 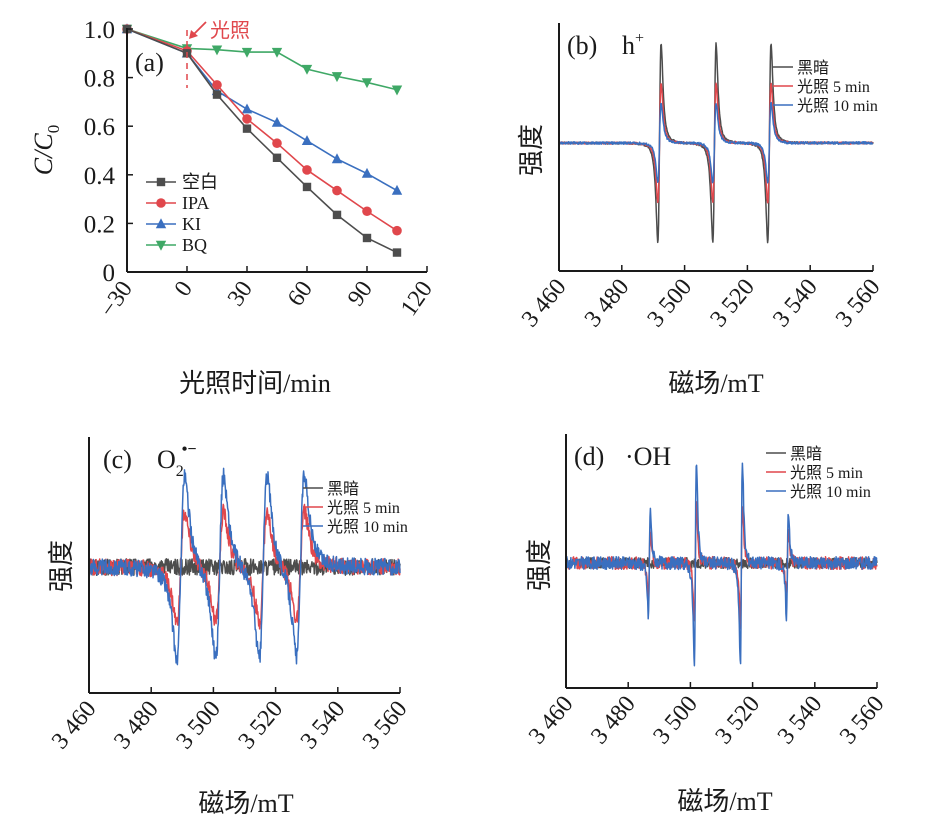 I want to click on panel-a-series-group, so click(x=262, y=140).